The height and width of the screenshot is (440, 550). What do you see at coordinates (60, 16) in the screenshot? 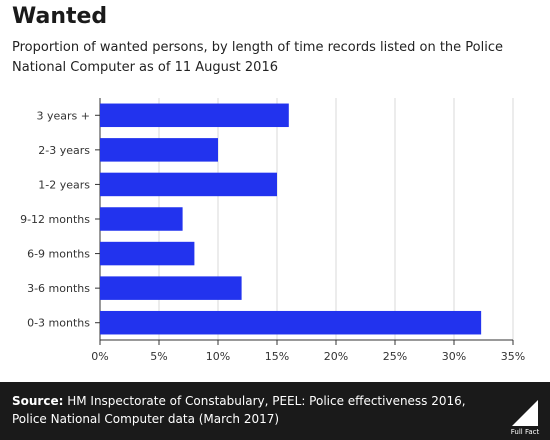
I see `chart-title: Wanted` at bounding box center [60, 16].